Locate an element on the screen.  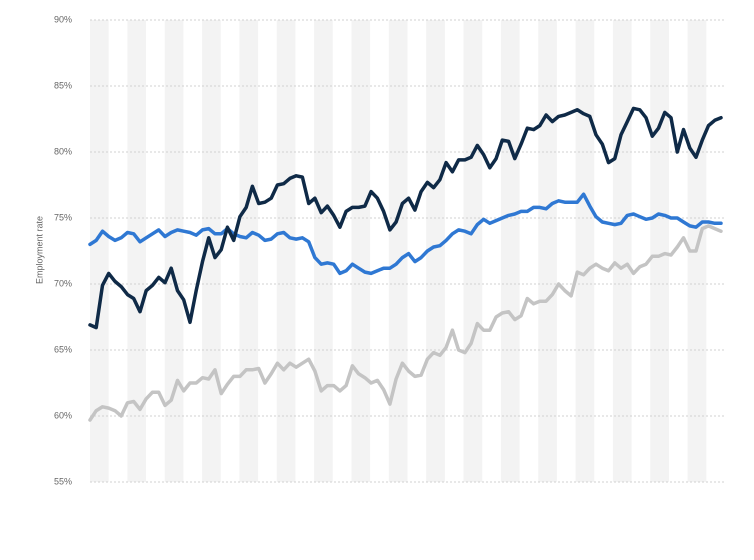
y-tick-label: 65% is located at coordinates (63, 349).